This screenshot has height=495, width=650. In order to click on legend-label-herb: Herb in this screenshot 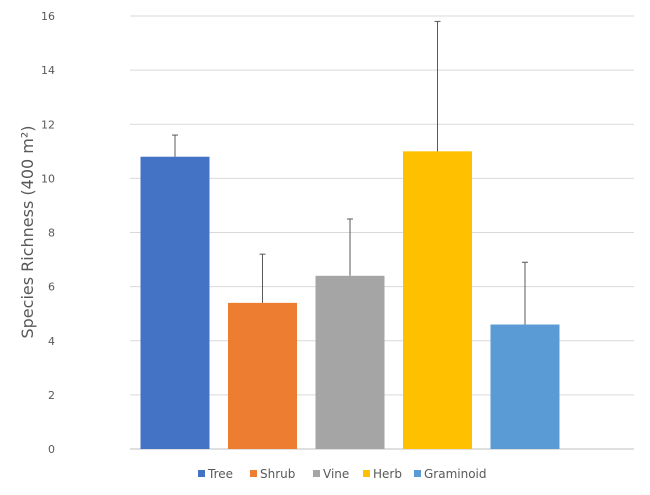, I will do `click(387, 474)`.